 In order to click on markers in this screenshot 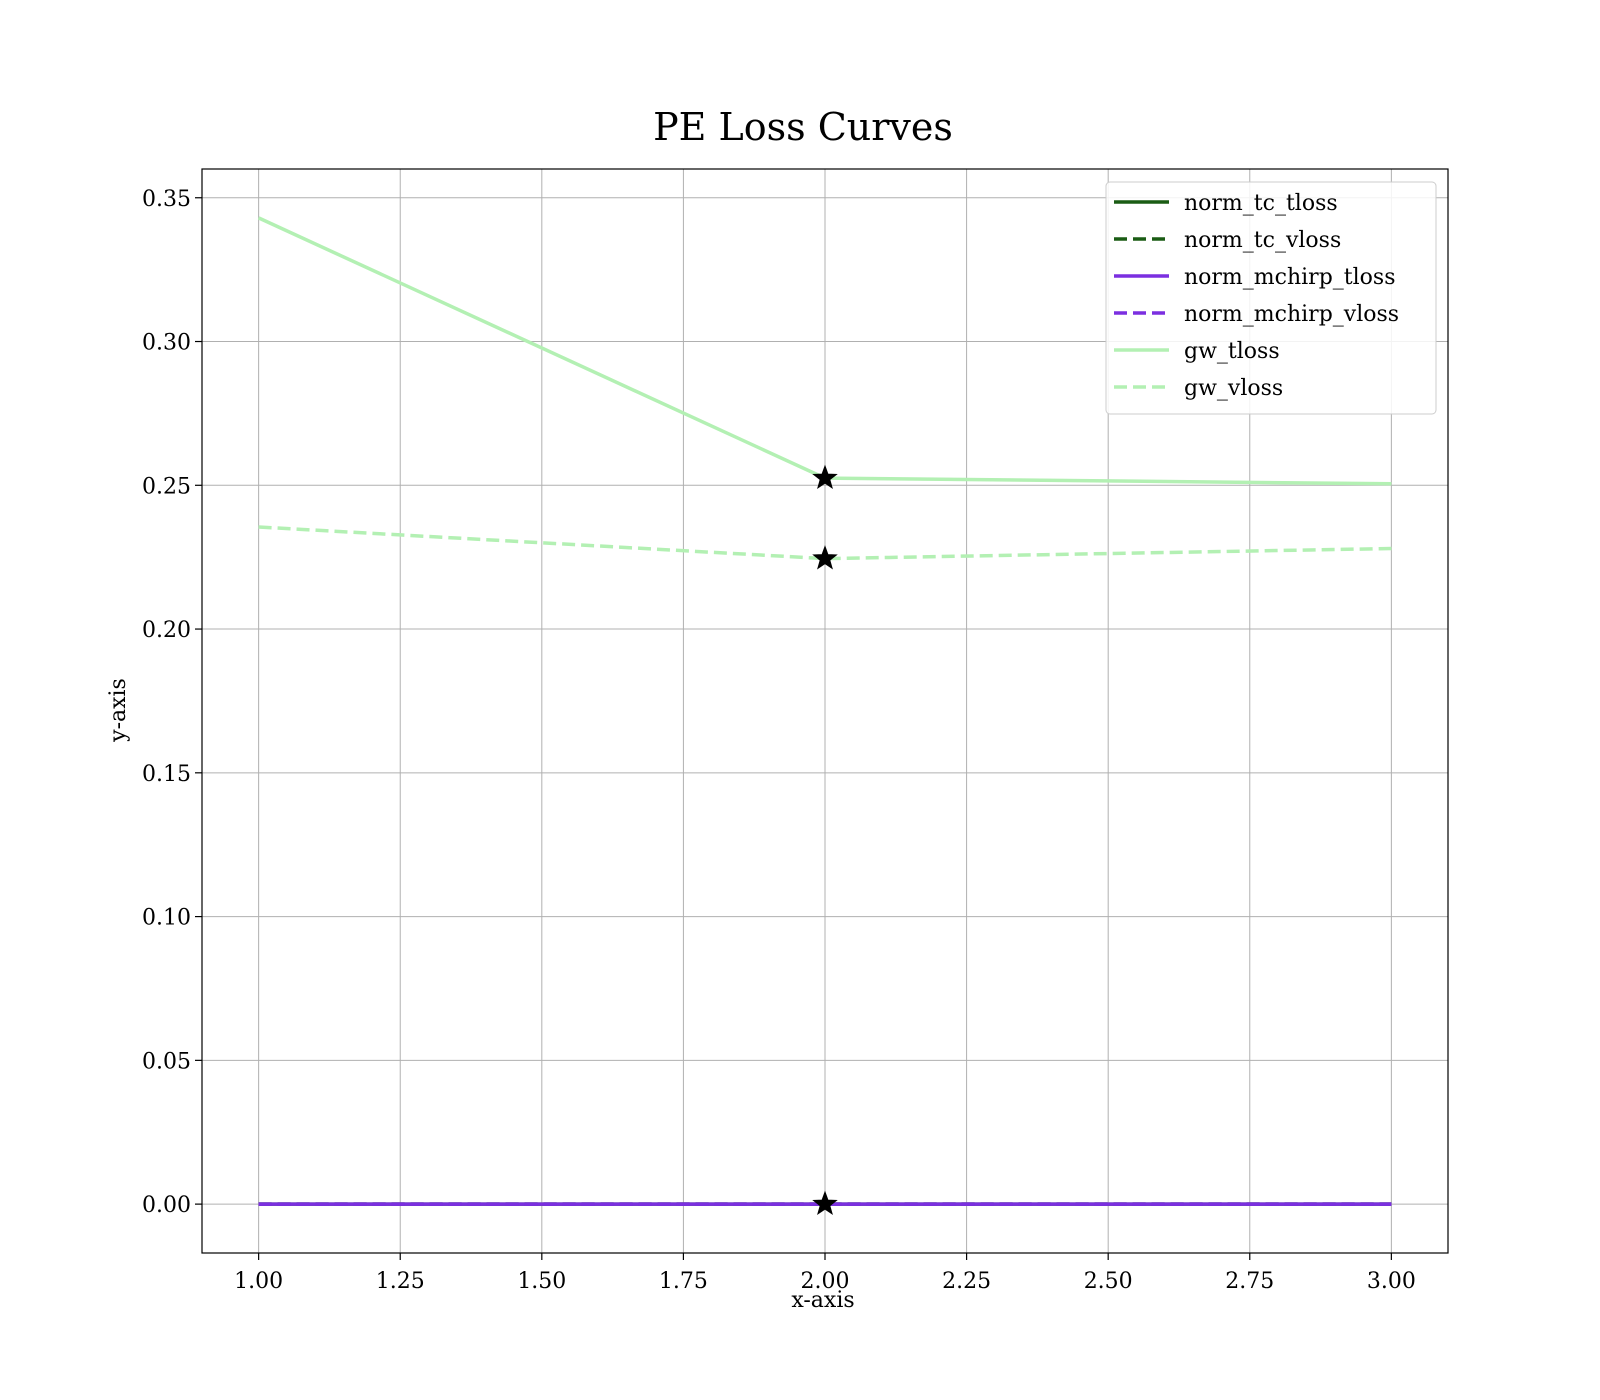, I will do `click(825, 839)`.